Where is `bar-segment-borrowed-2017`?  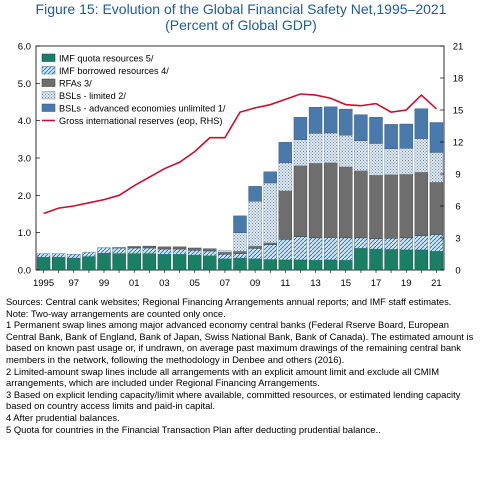
bar-segment-borrowed-2017 is located at coordinates (376, 244).